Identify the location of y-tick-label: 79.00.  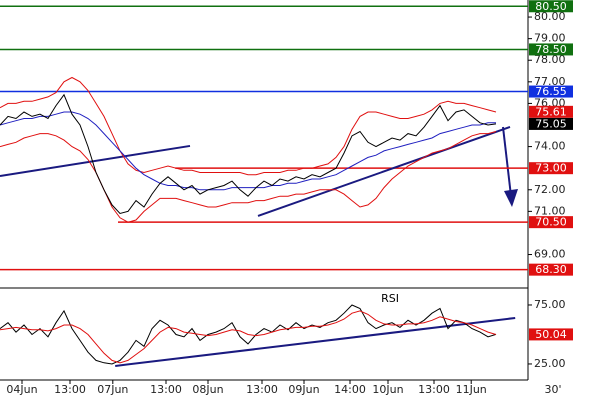
(550, 38).